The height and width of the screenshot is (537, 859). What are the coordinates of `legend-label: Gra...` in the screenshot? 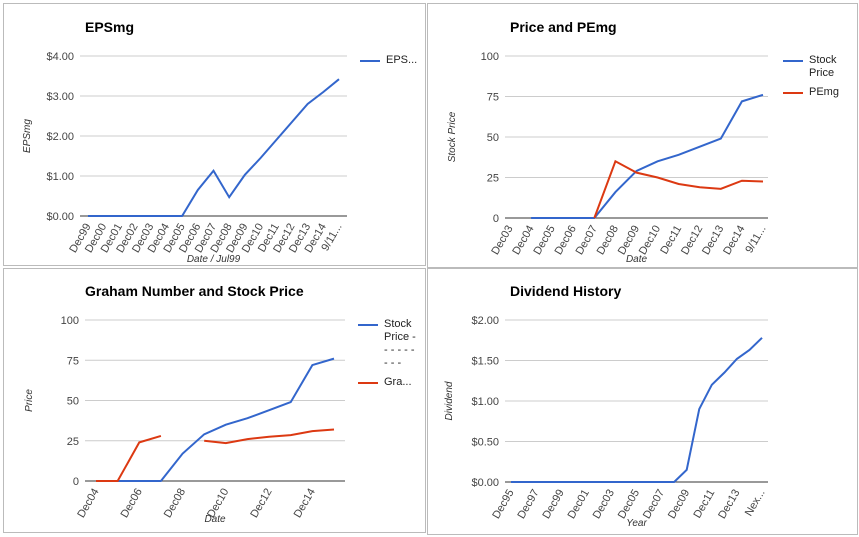 It's located at (398, 382).